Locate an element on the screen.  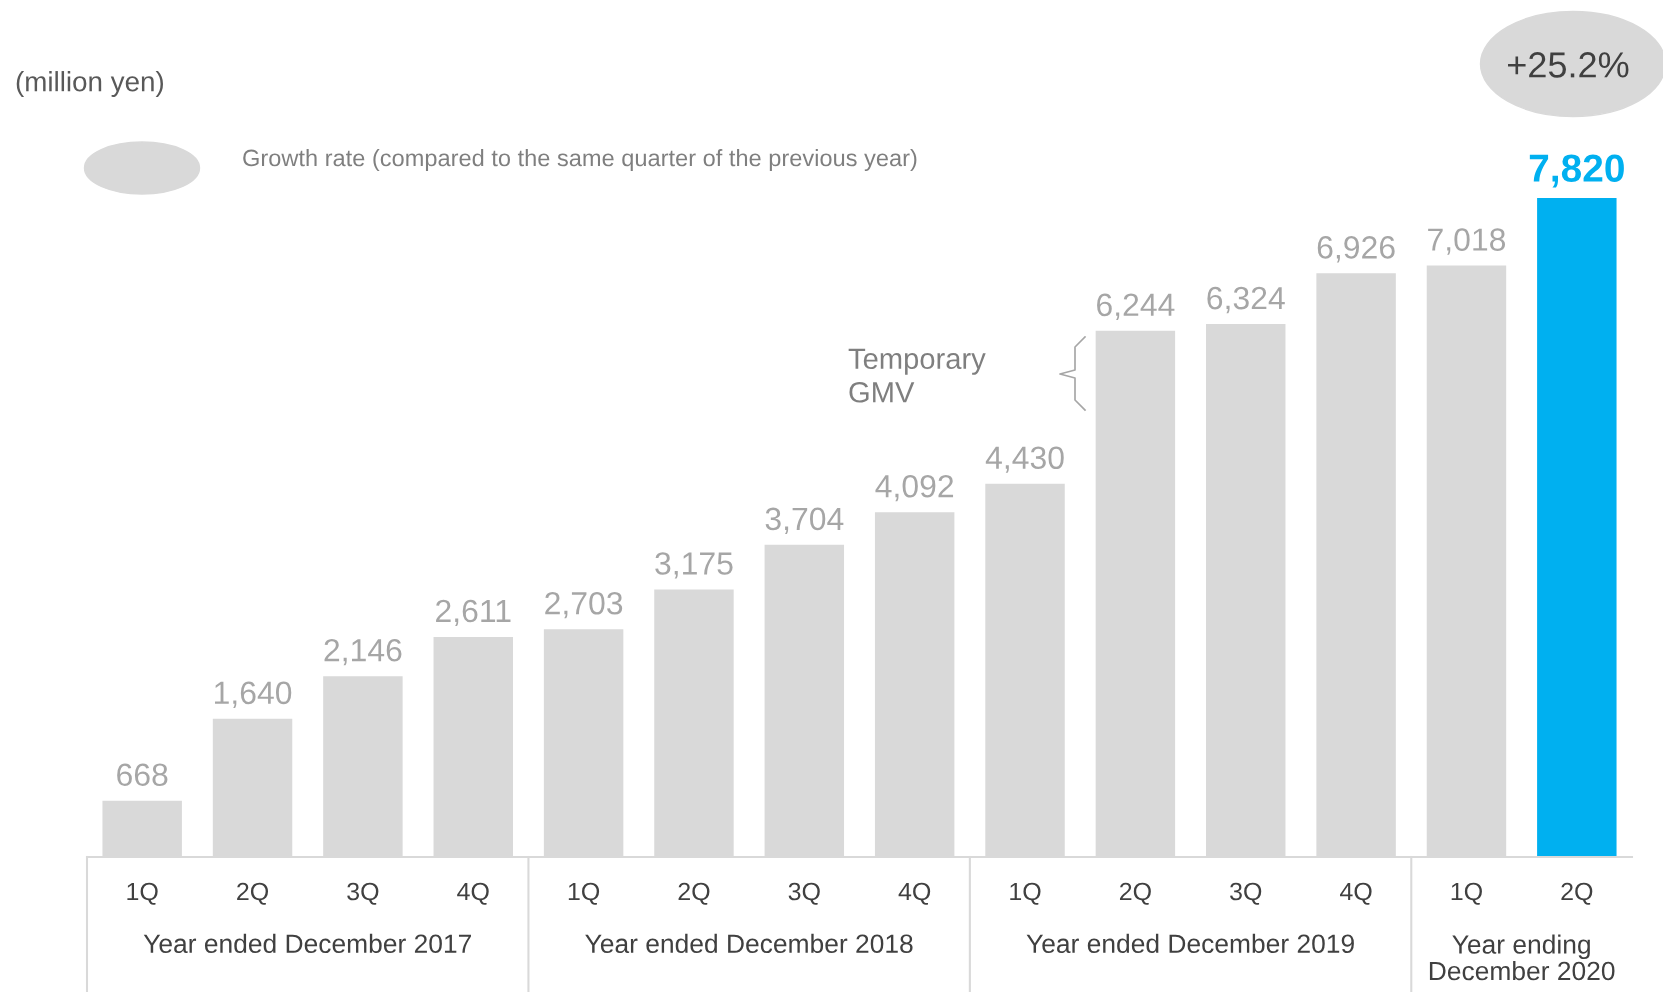
data-label: 6,926 is located at coordinates (1356, 249).